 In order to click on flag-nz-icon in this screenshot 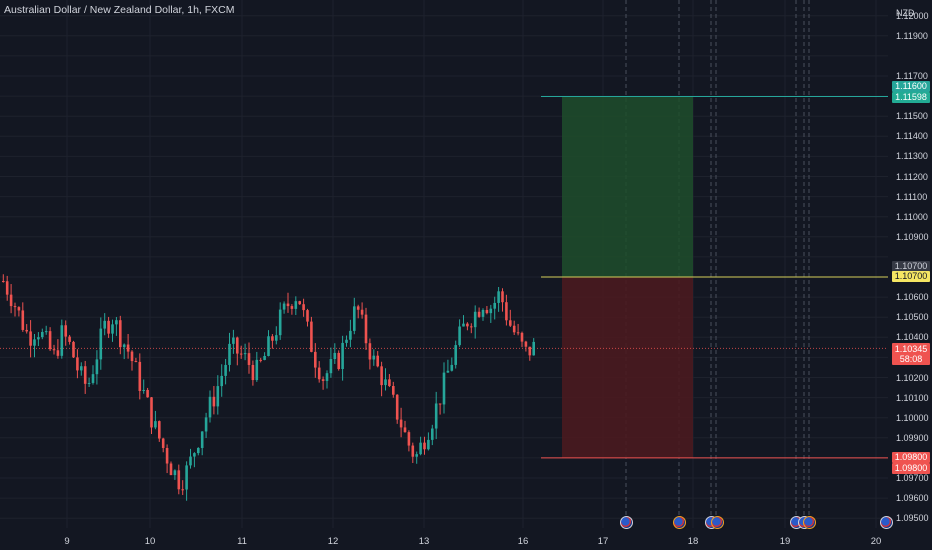, I will do `click(679, 522)`.